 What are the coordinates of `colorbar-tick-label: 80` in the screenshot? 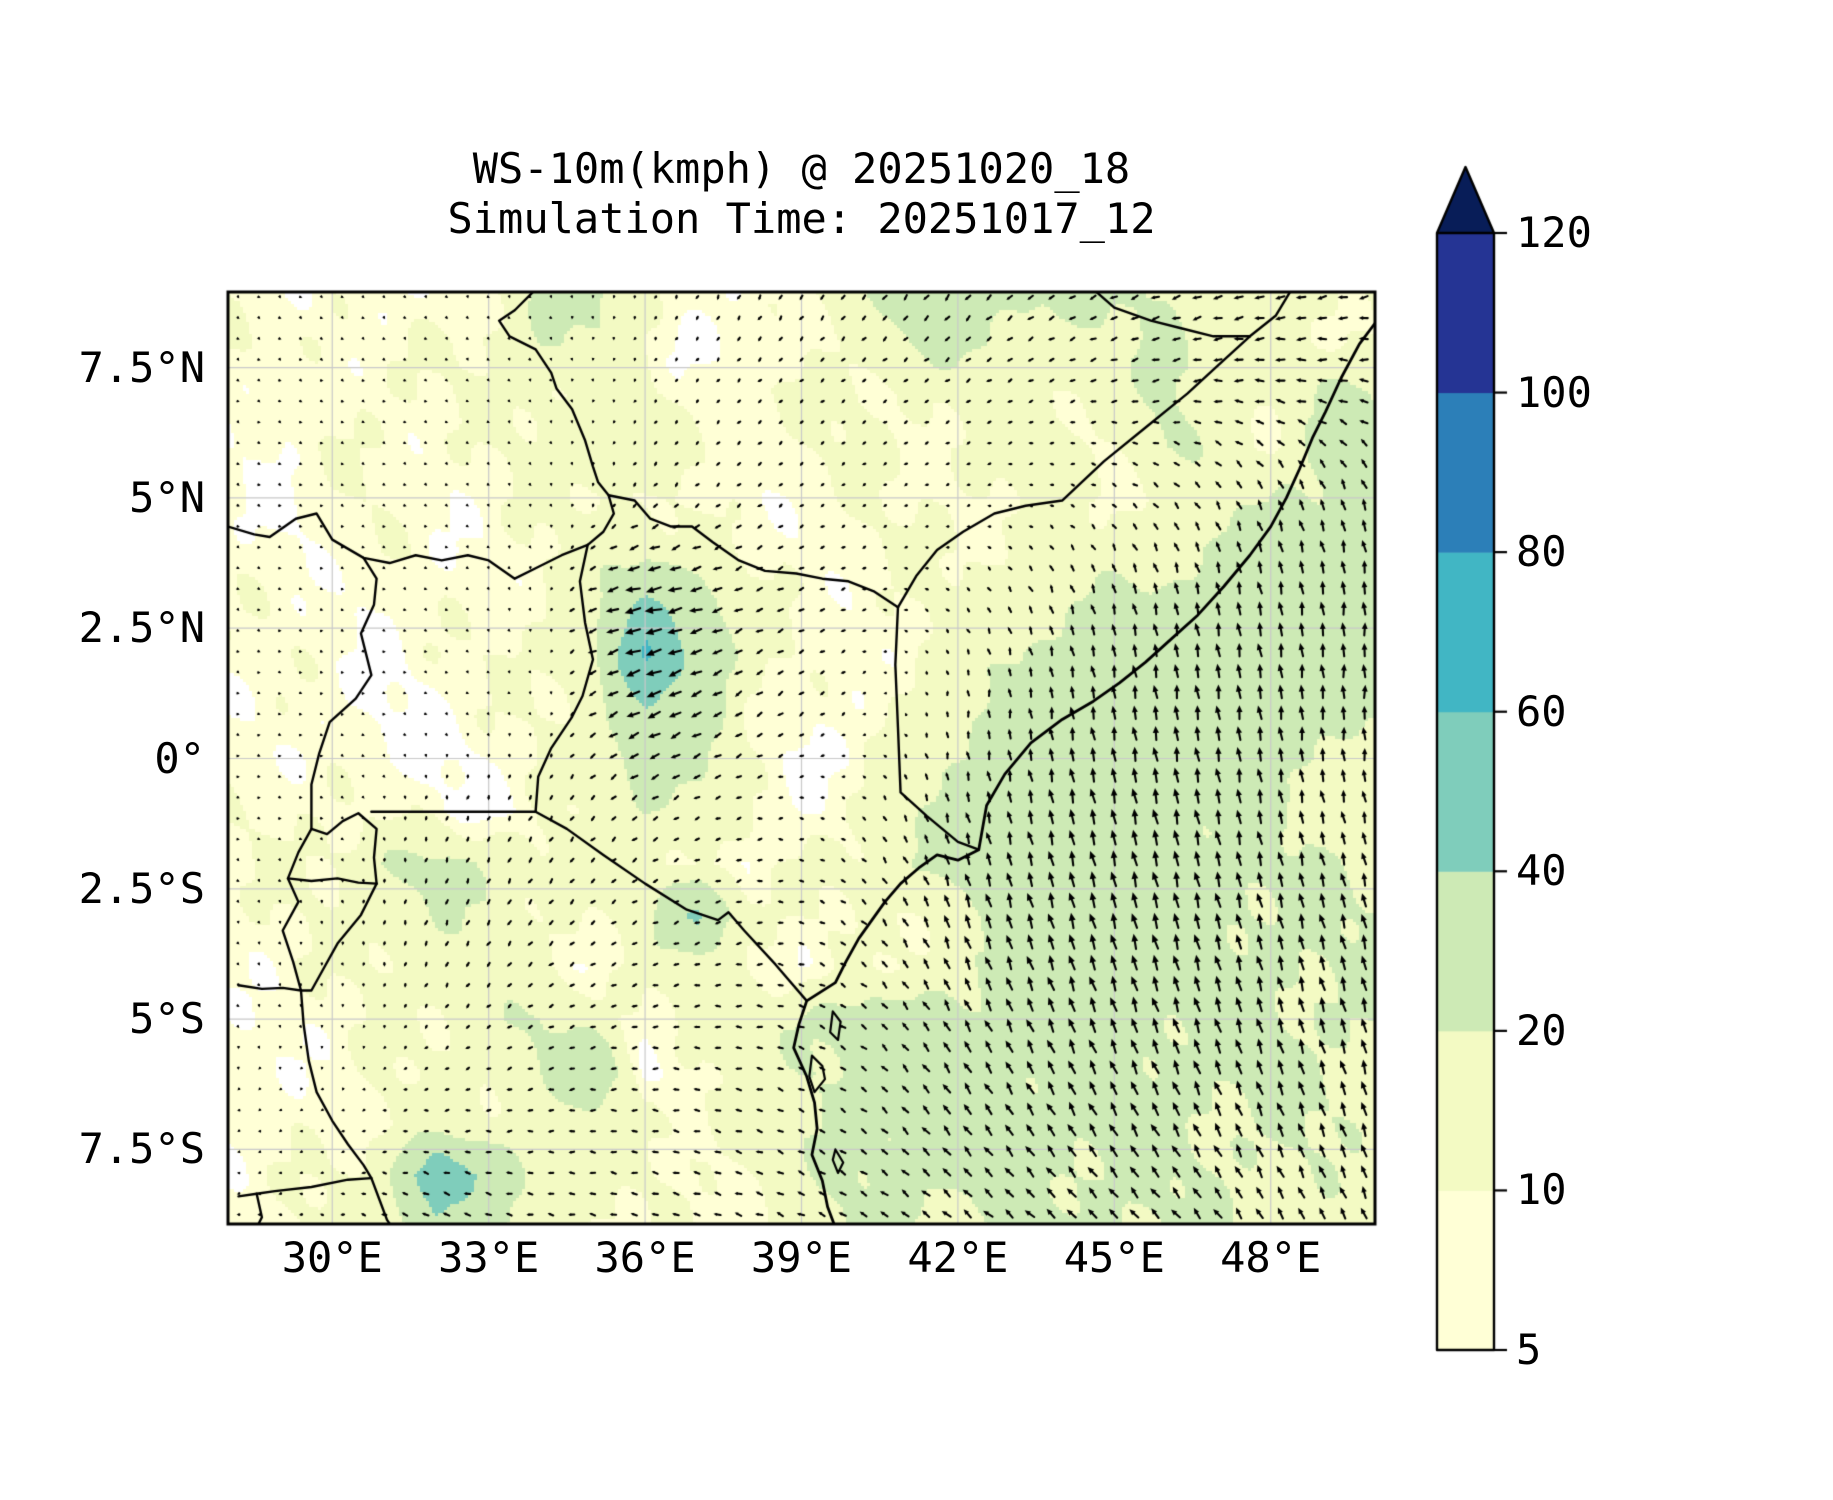 It's located at (1541, 552).